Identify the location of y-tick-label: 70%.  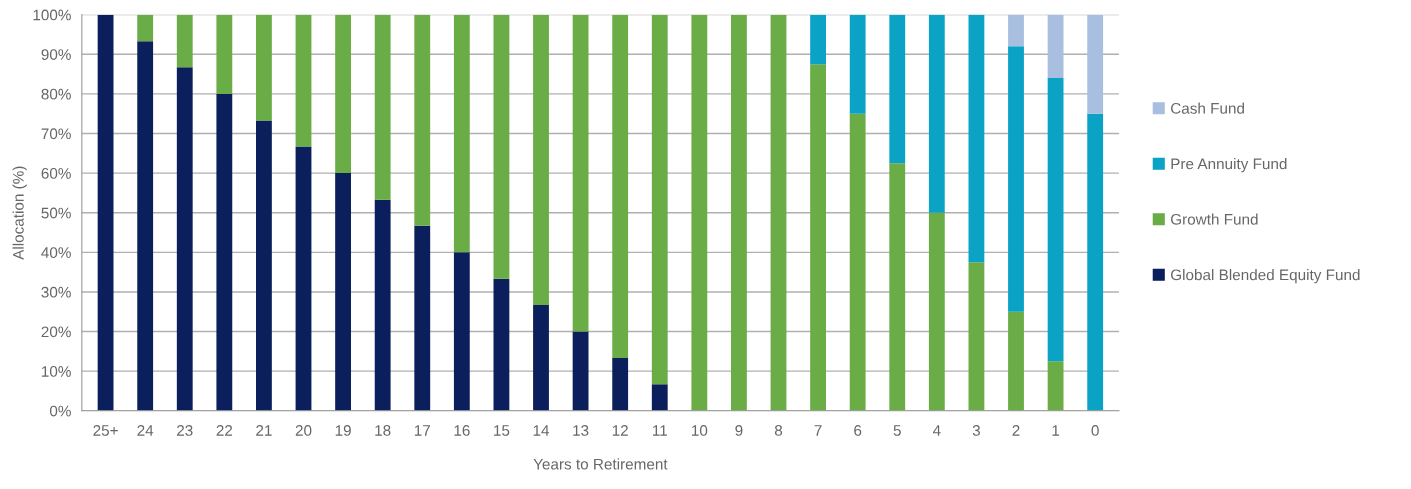
(56, 134).